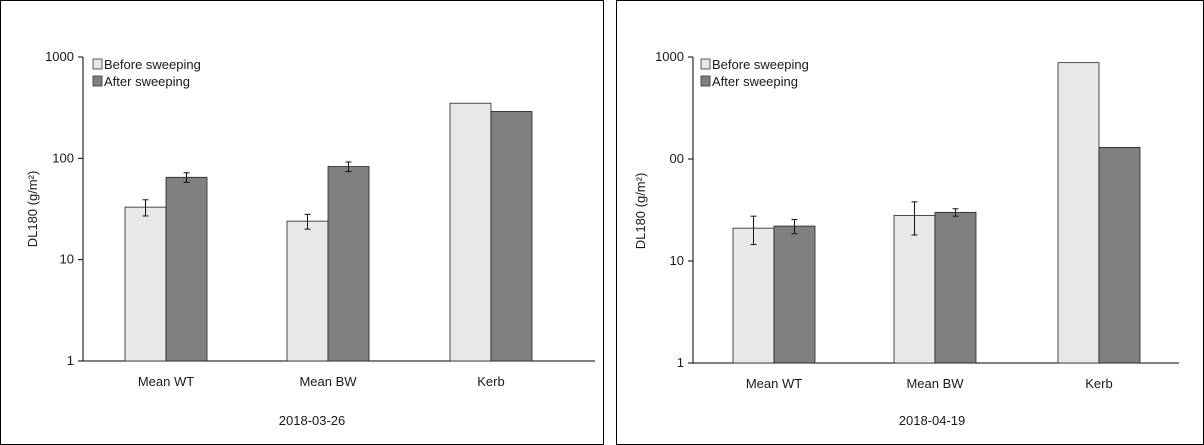 This screenshot has width=1204, height=445. What do you see at coordinates (63, 157) in the screenshot?
I see `y-tick-label: 100` at bounding box center [63, 157].